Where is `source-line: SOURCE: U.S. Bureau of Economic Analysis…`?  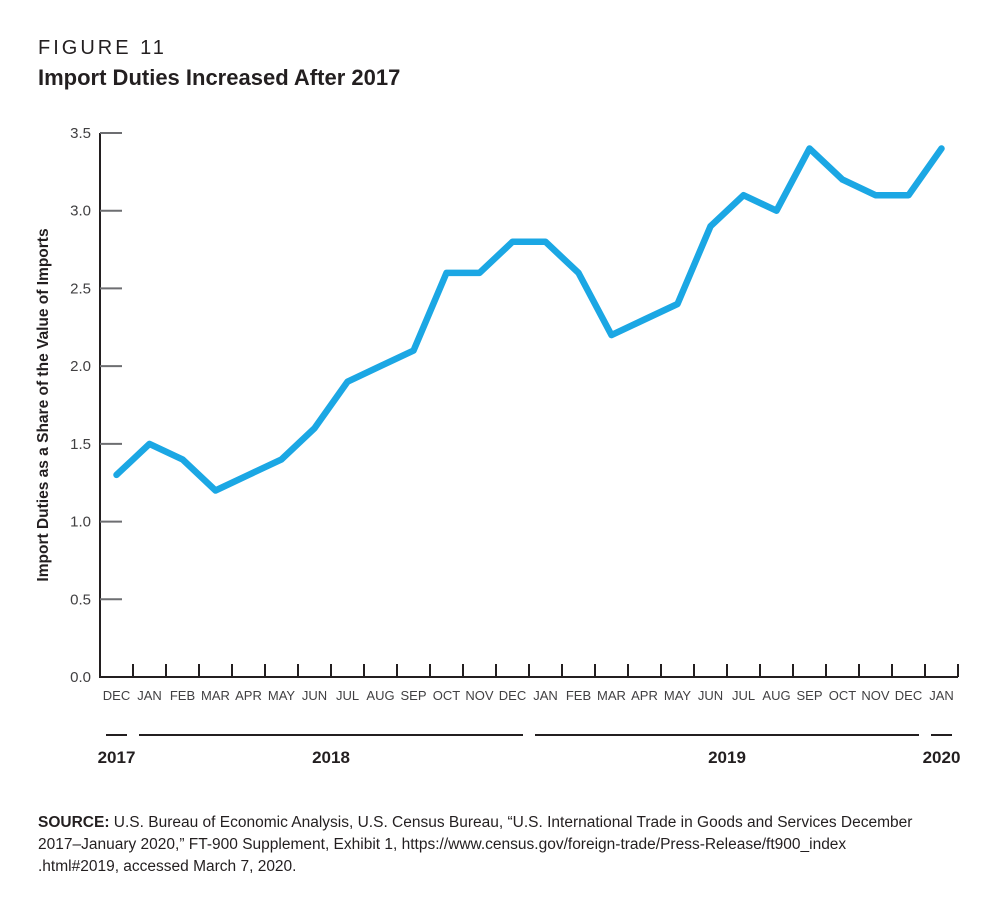 source-line: SOURCE: U.S. Bureau of Economic Analysis… is located at coordinates (503, 823).